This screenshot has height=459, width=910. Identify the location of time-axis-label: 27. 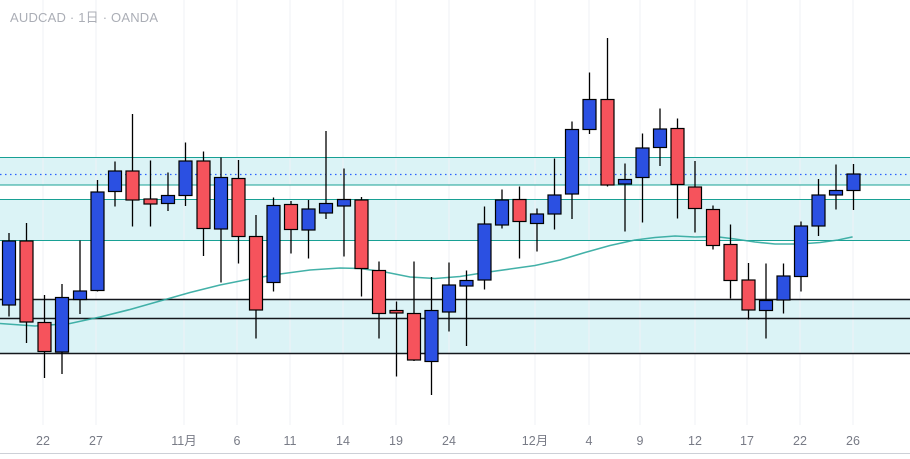
(96, 441).